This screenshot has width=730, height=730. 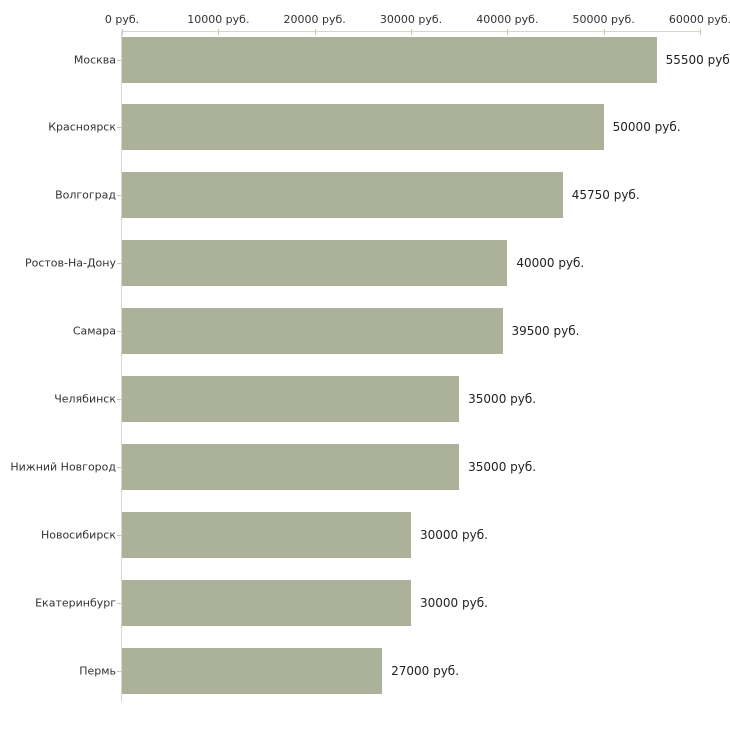 I want to click on category-label: Нижний Новгород, so click(x=63, y=467).